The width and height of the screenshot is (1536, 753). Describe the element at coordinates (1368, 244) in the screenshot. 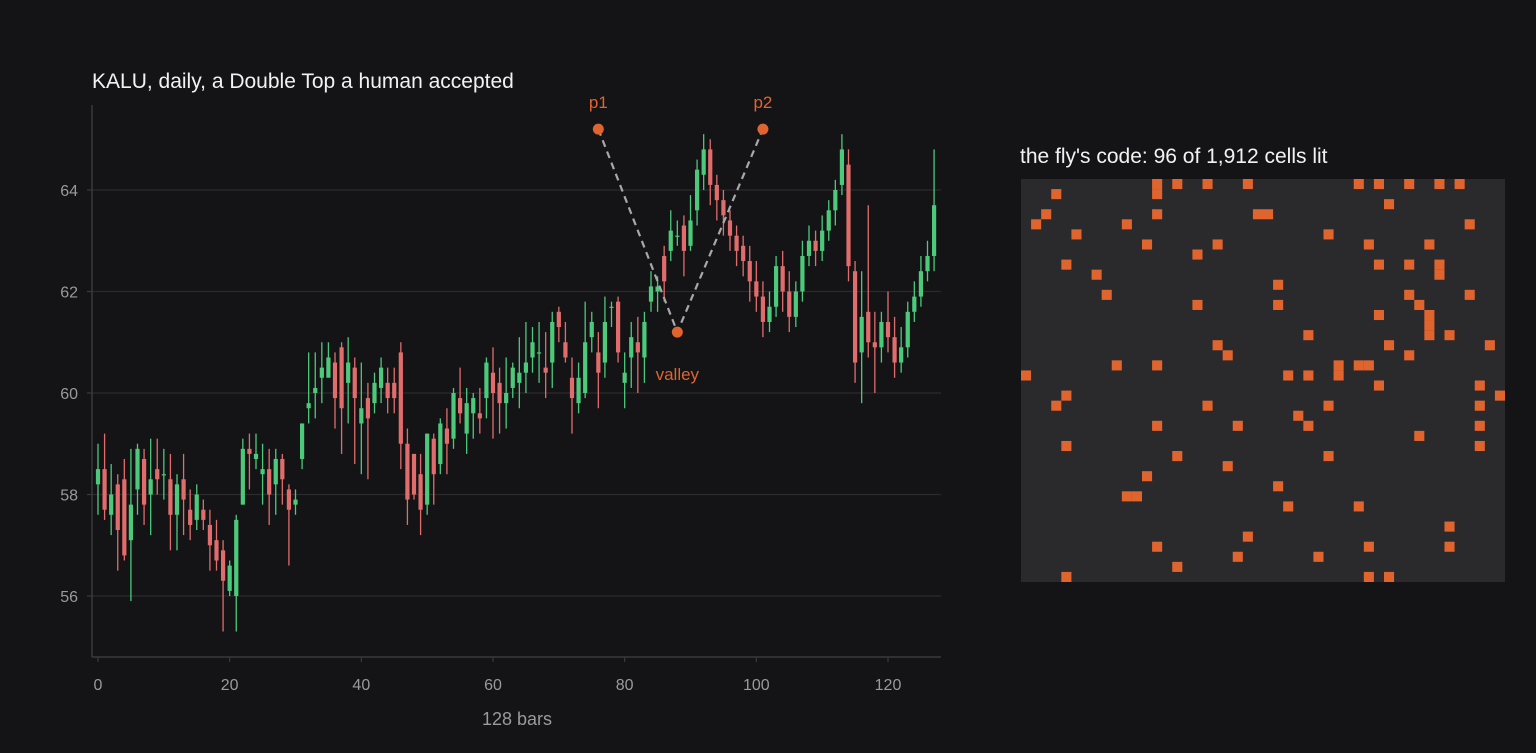

I see `lit-cell-r6-c34` at that location.